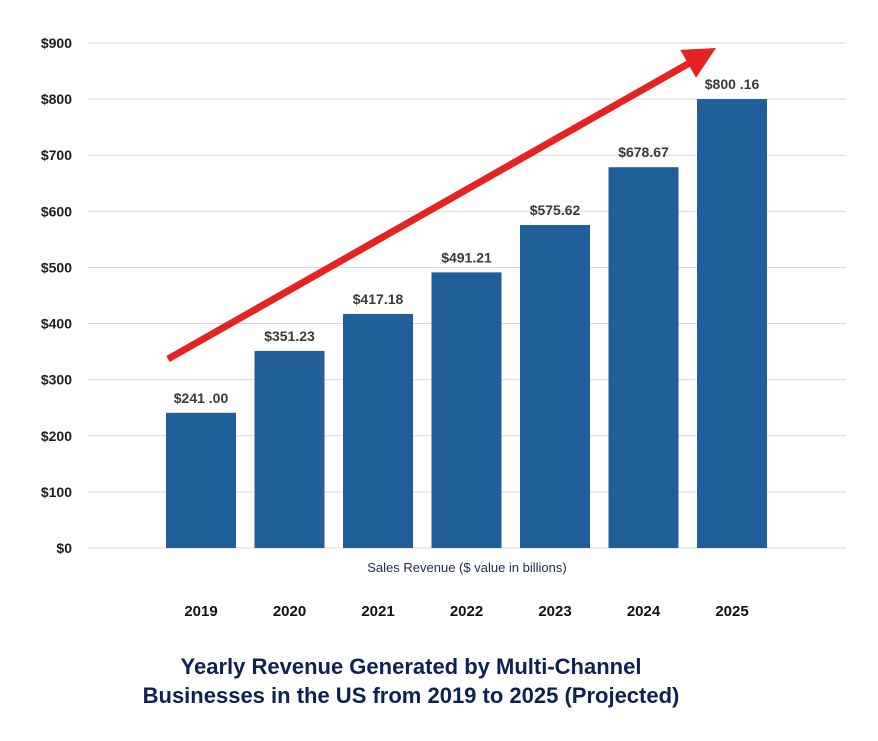 The width and height of the screenshot is (878, 741). Describe the element at coordinates (56, 295) in the screenshot. I see `y-axis-ticks: $0 $100 $200 $300 $400 $500 $600 $700 $800 $900` at that location.